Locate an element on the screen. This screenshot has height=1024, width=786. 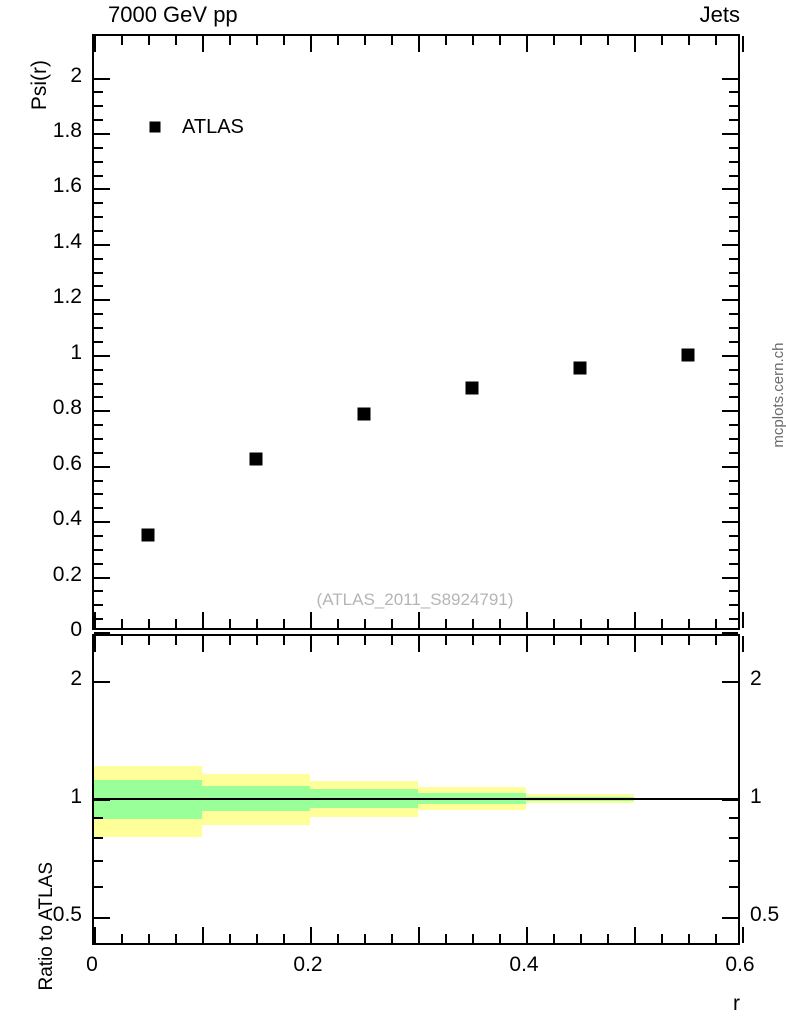
credit-wrapper: mcplots.cern.ch [arXiv:1306.3436] is located at coordinates (778, 389).